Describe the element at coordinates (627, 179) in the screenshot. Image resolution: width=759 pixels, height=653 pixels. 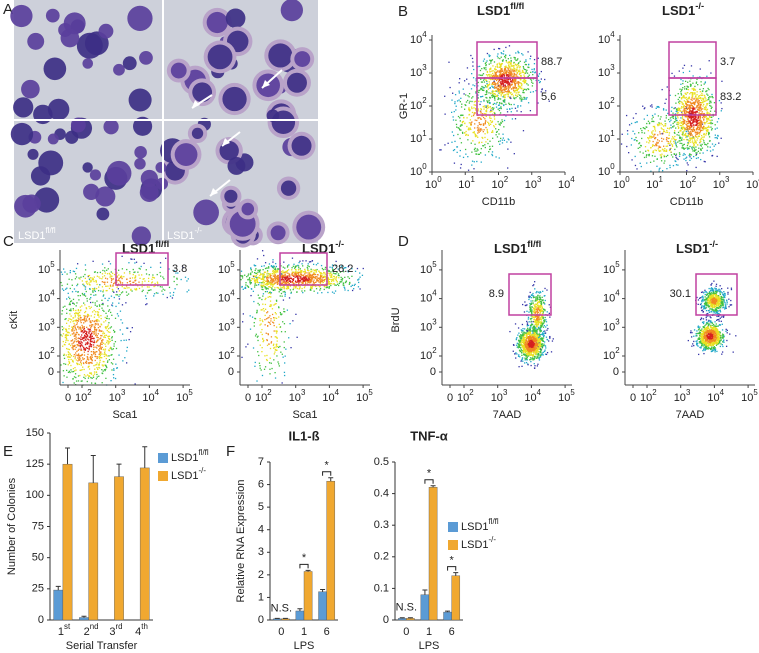
I see `x-tick-label-sup: 0` at that location.